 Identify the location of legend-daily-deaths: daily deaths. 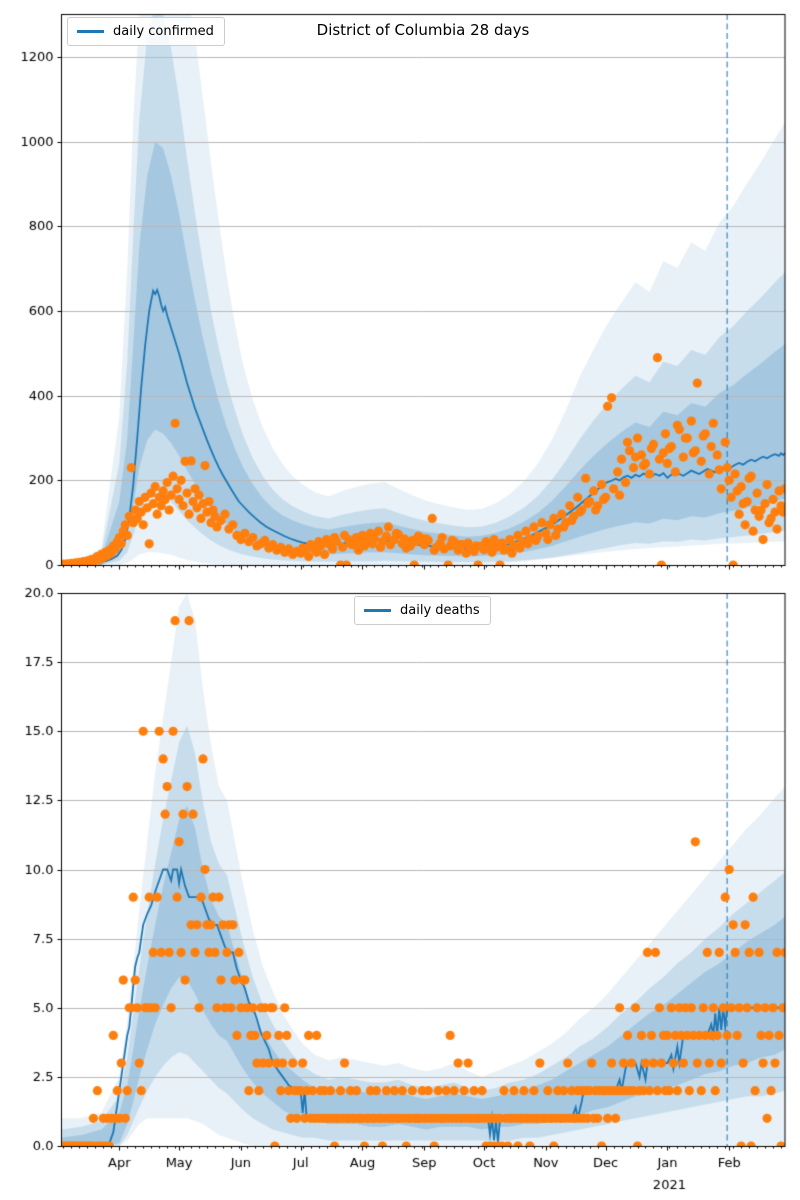
(422, 610).